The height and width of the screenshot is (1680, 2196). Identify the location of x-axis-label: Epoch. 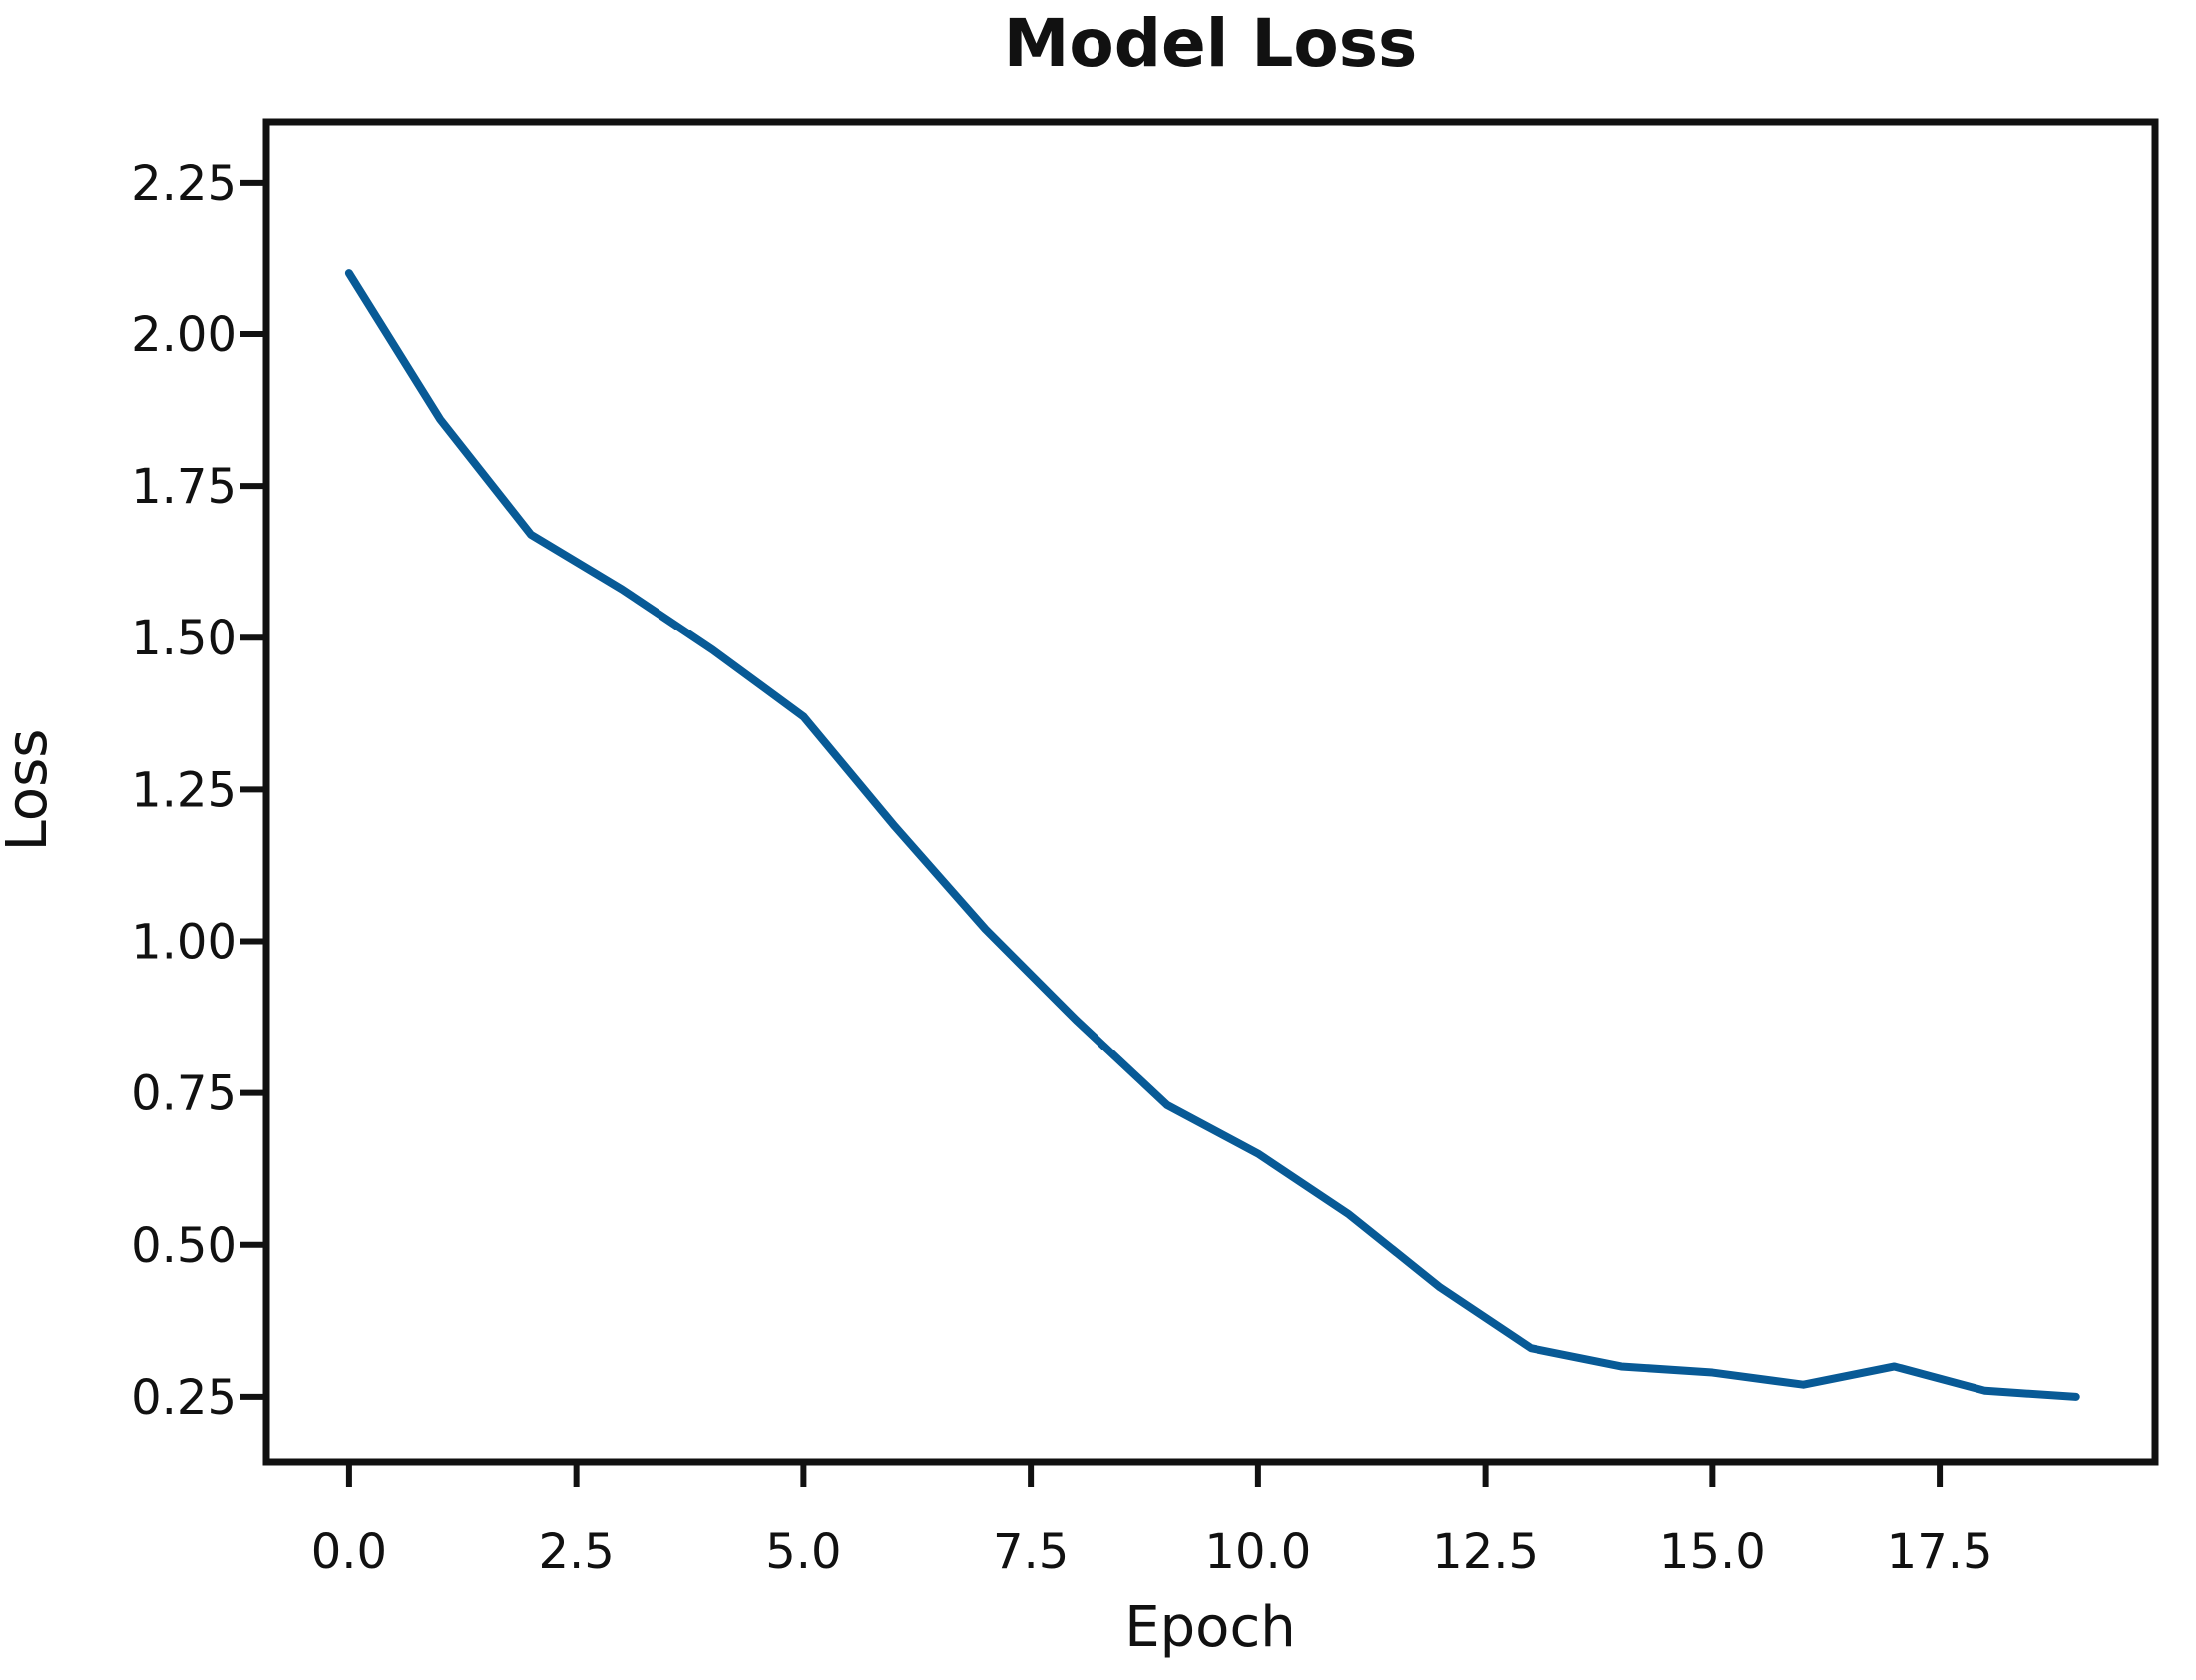
(1209, 1627).